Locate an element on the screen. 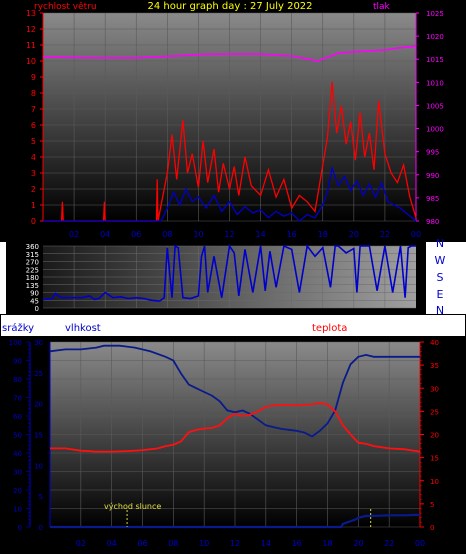  compass-label: S is located at coordinates (440, 277).